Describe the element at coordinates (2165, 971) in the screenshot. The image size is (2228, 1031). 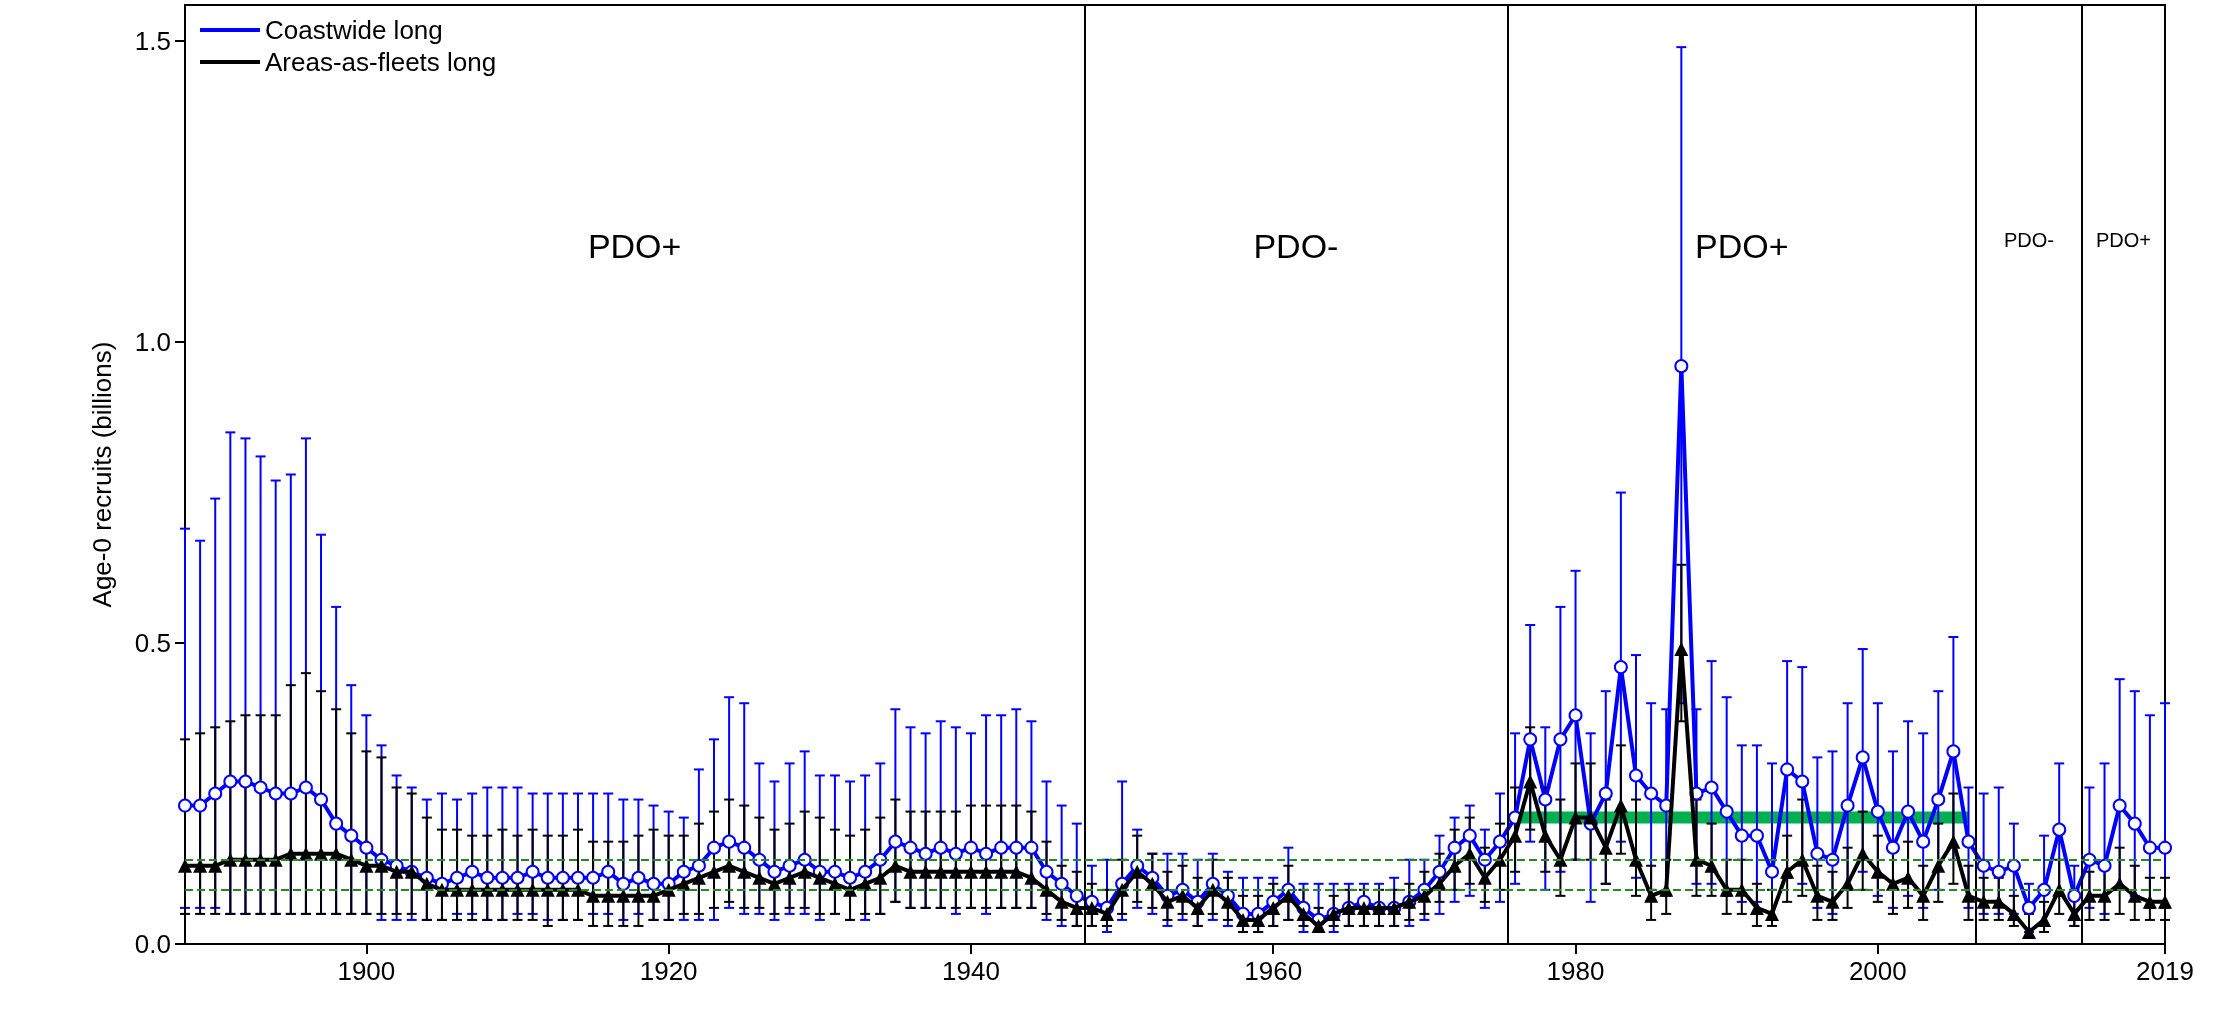
I see `x-tick-label: 2019` at that location.